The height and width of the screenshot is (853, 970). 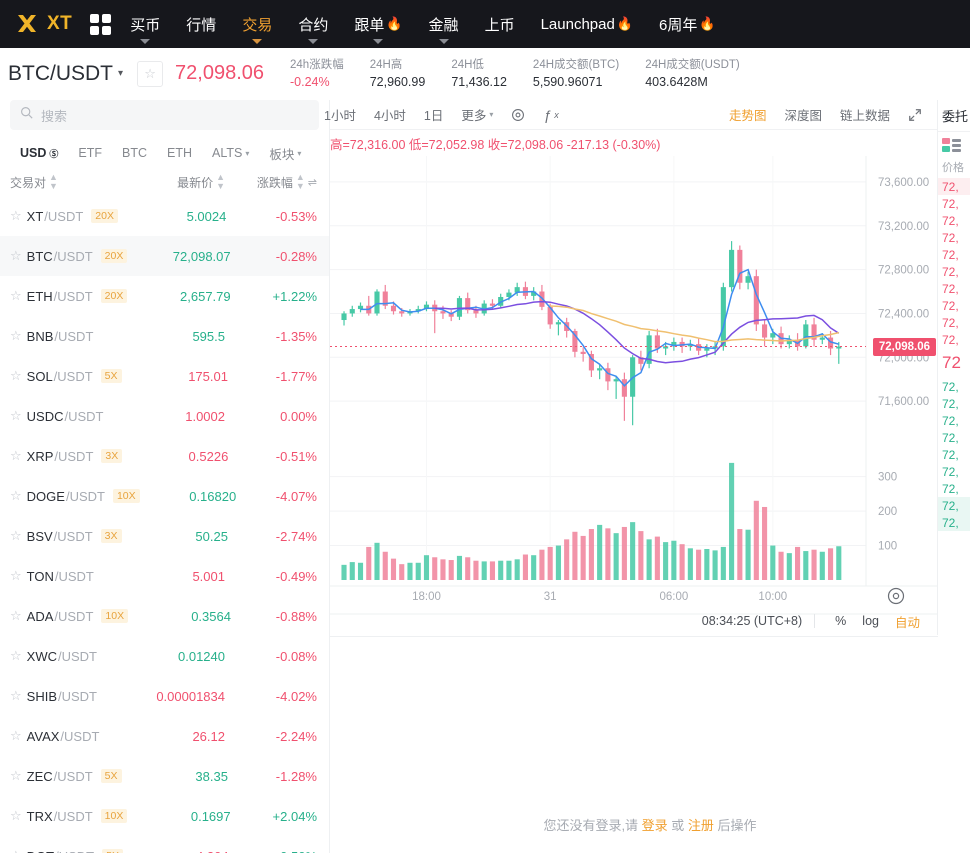 I want to click on nav-item-8: 6周年 🔥, so click(x=687, y=24).